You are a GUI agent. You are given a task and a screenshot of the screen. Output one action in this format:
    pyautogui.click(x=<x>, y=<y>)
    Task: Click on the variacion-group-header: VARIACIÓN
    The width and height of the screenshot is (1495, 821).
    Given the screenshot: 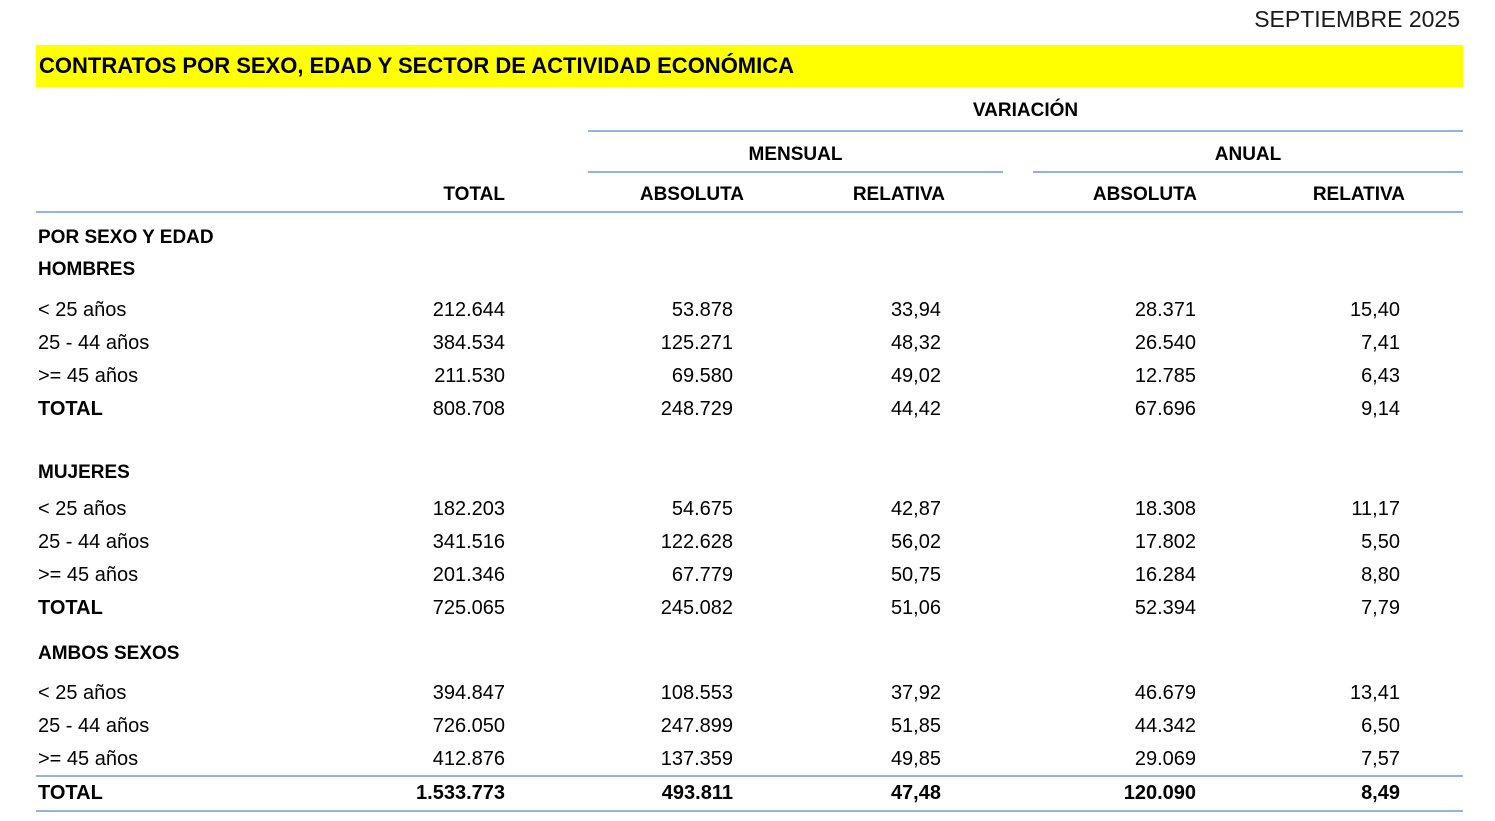 What is the action you would take?
    pyautogui.click(x=1025, y=110)
    